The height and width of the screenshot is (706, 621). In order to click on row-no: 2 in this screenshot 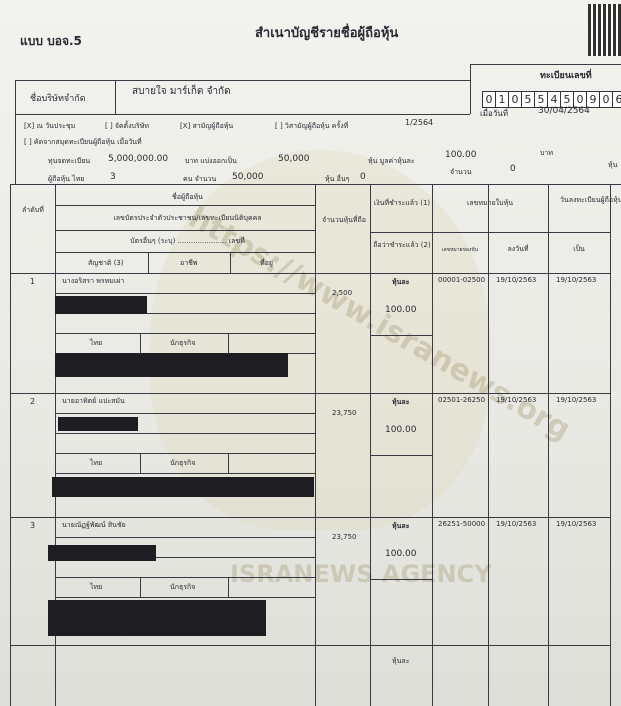, I will do `click(33, 401)`.